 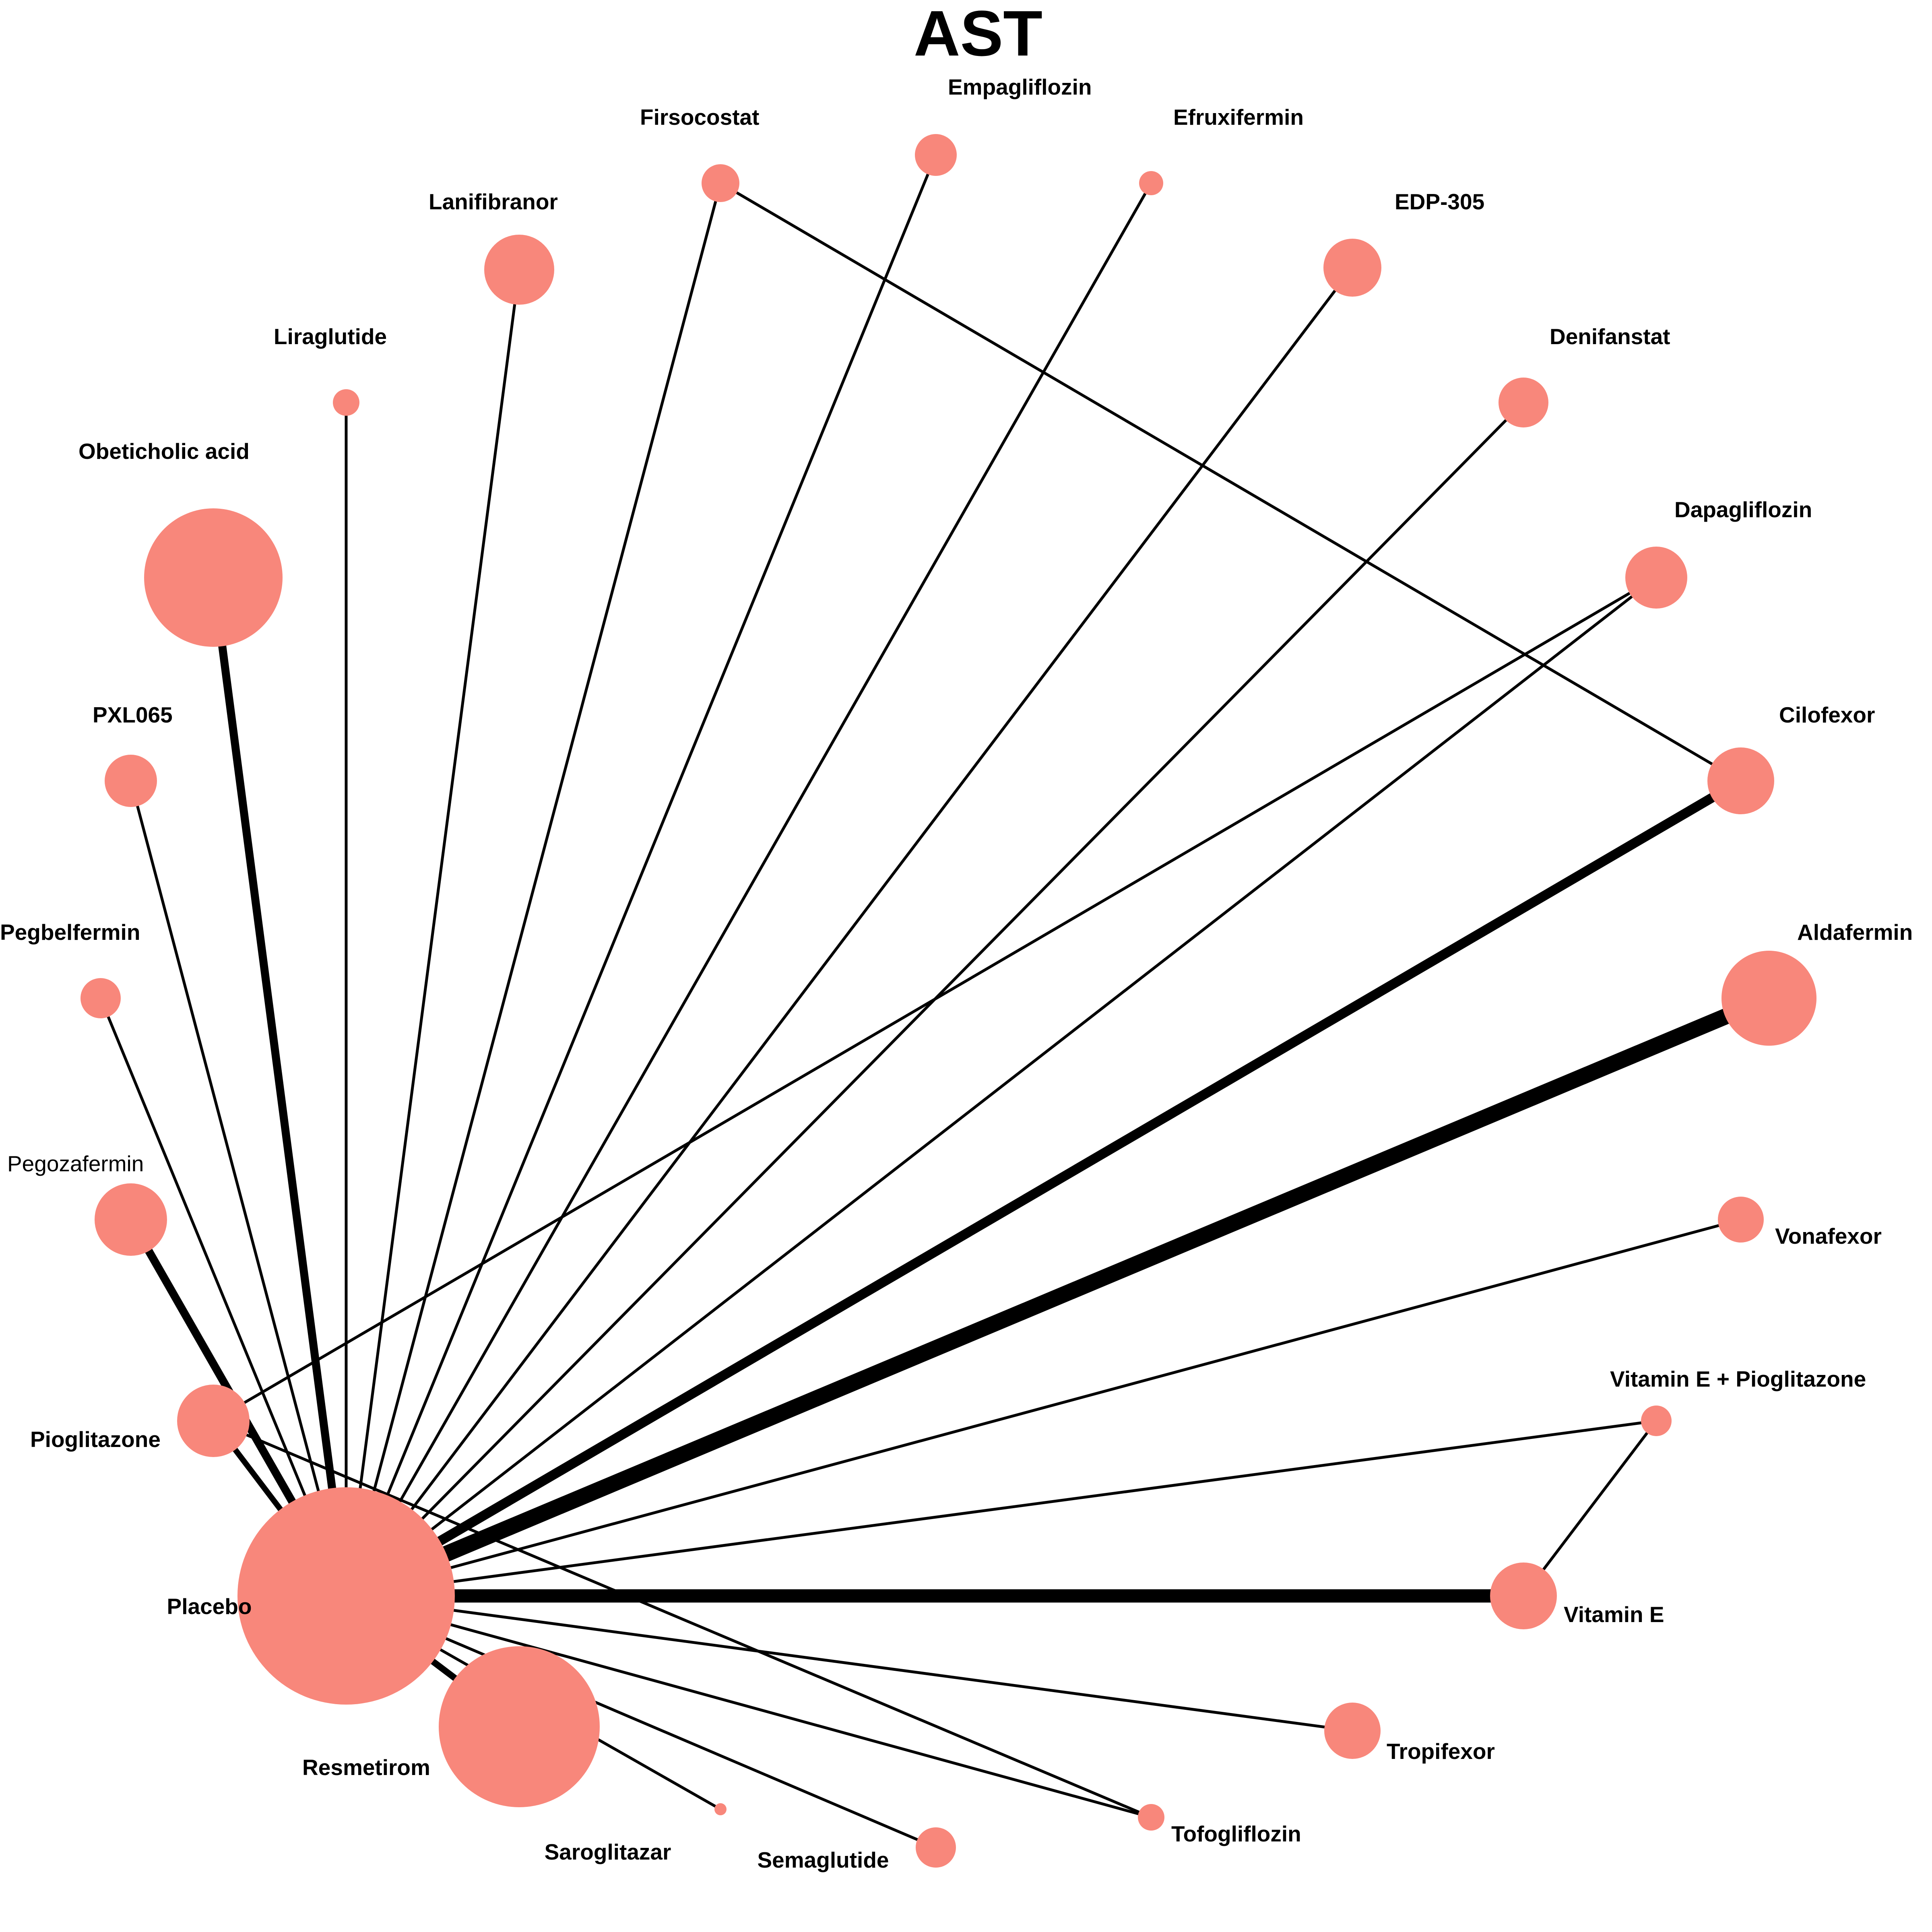 I want to click on node-obeticholic-acid, so click(x=213, y=577).